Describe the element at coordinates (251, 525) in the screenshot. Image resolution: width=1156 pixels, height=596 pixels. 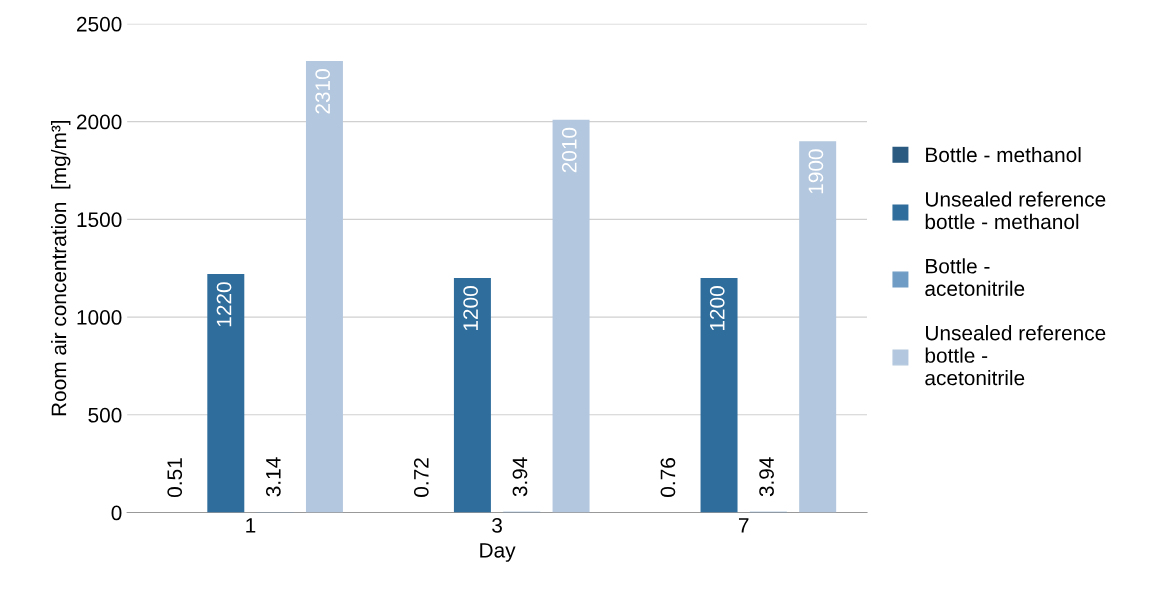
I see `x-tick-label: 1` at that location.